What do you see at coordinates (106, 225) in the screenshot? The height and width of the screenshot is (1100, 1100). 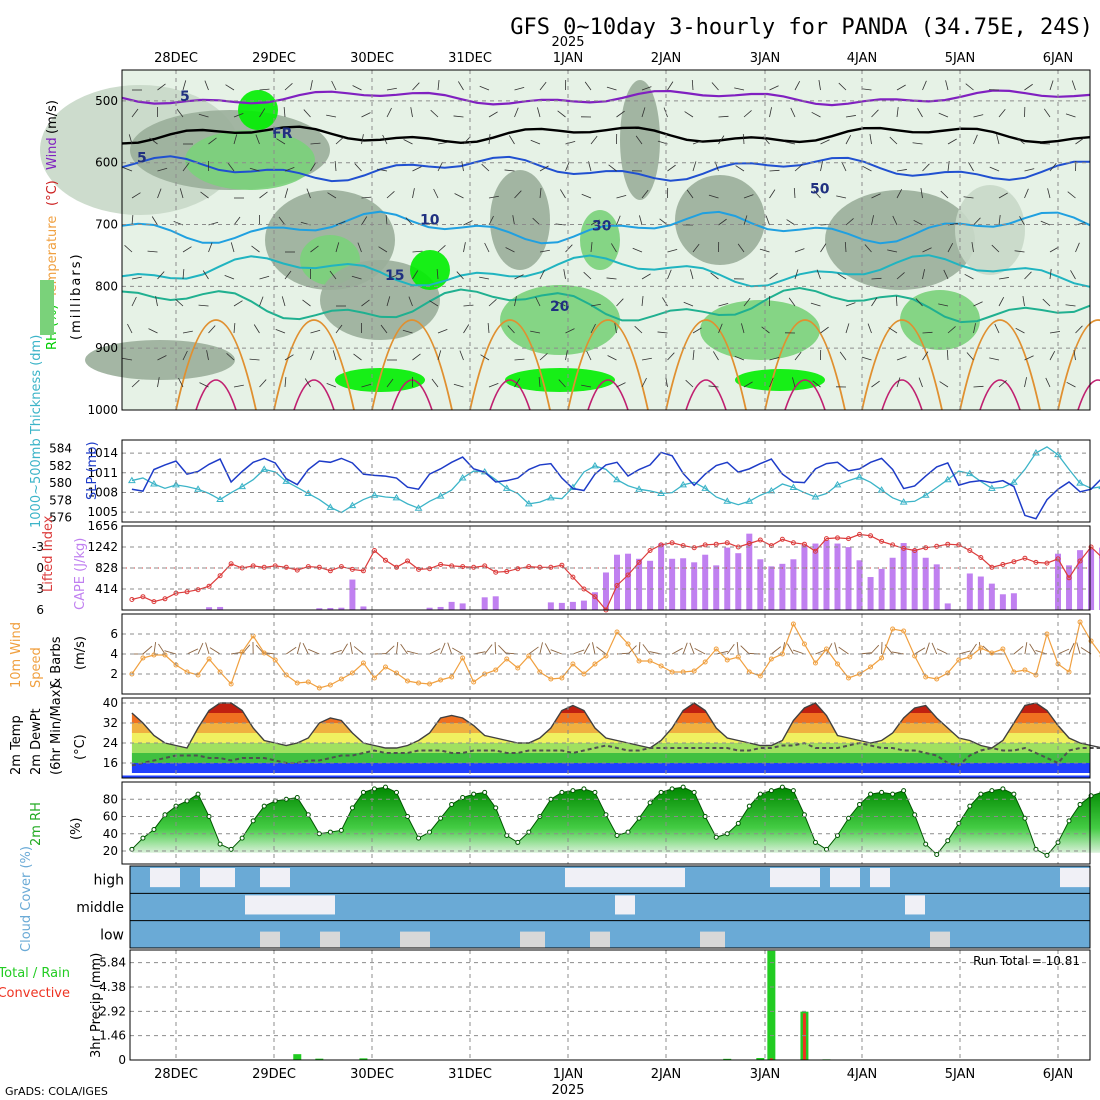 I see `upper-air-tick: 700` at bounding box center [106, 225].